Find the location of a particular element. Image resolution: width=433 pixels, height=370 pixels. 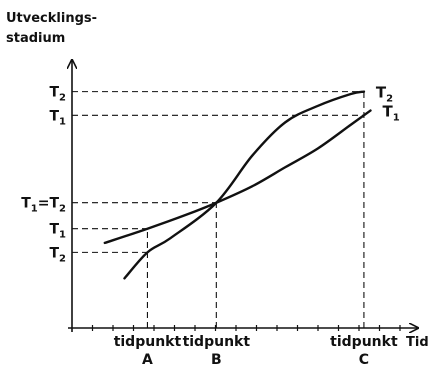

x-axis-title: Tid is located at coordinates (417, 342).